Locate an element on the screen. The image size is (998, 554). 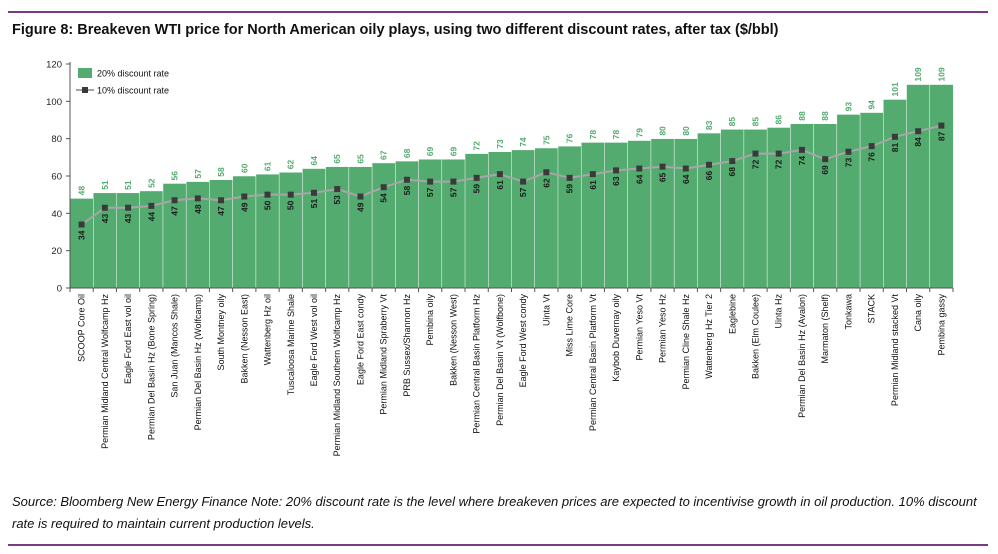
x-tick-label: South Montney oily is located at coordinates (221, 332).